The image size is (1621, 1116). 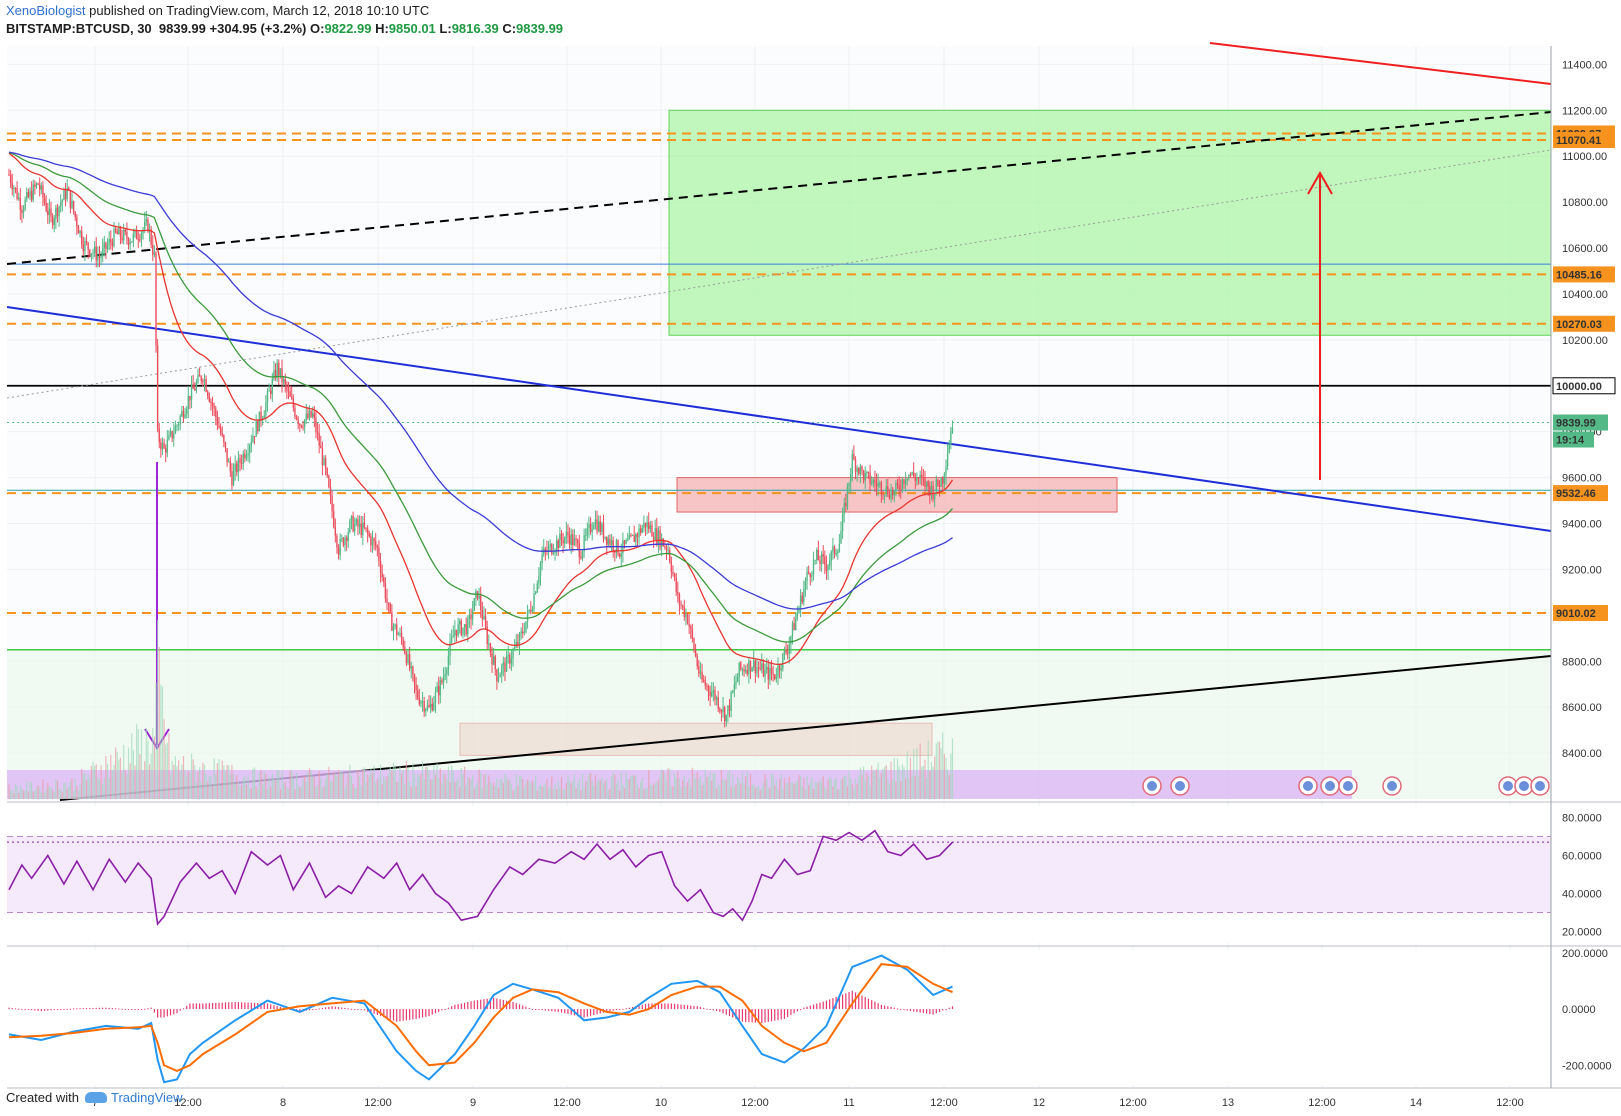 What do you see at coordinates (46, 10) in the screenshot?
I see `author-link: XenoBiologist` at bounding box center [46, 10].